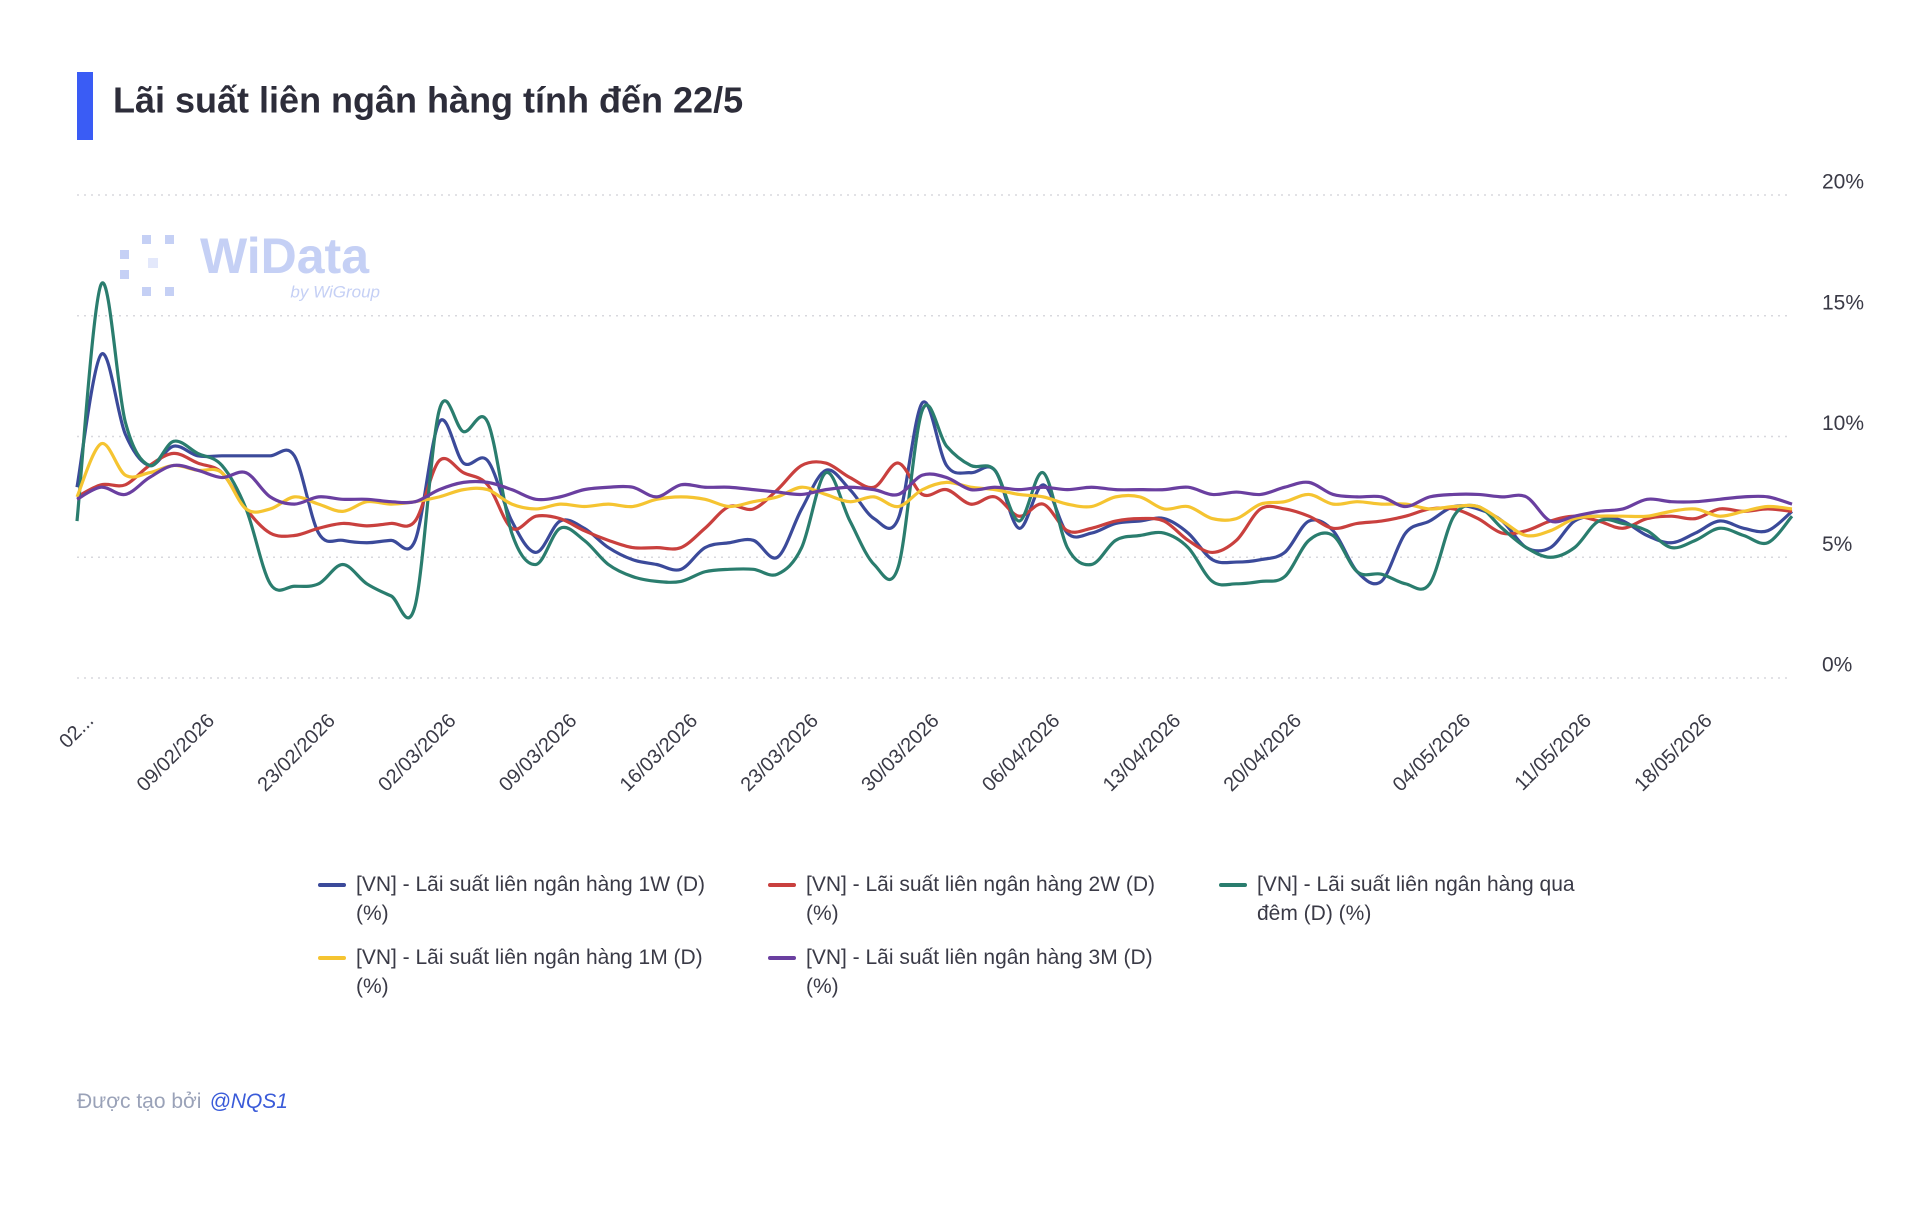  What do you see at coordinates (1843, 423) in the screenshot?
I see `y-tick-label: 10%` at bounding box center [1843, 423].